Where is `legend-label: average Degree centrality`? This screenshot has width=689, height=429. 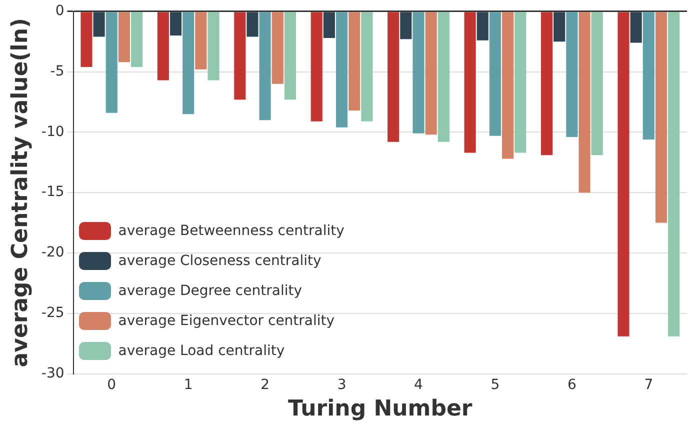
legend-label: average Degree centrality is located at coordinates (210, 290).